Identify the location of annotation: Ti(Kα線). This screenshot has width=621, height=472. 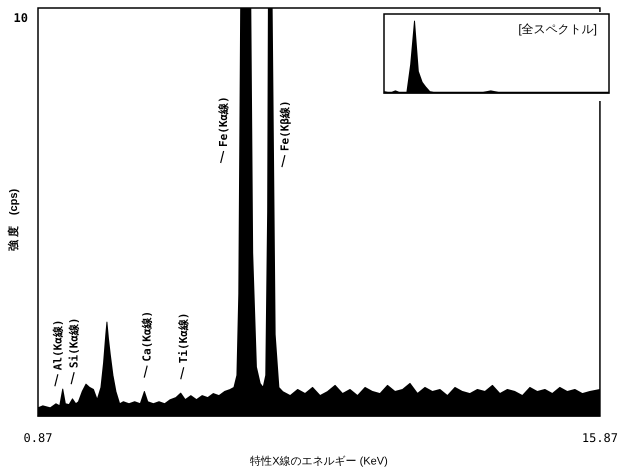
(183, 338).